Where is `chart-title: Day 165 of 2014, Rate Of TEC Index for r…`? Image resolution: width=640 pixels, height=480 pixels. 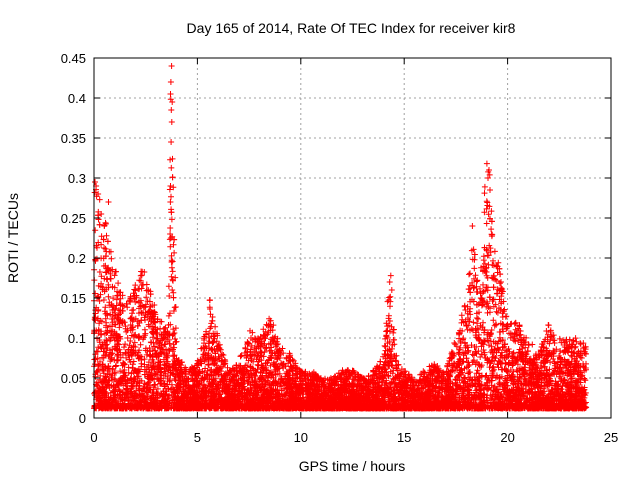
chart-title: Day 165 of 2014, Rate Of TEC Index for r… is located at coordinates (351, 28).